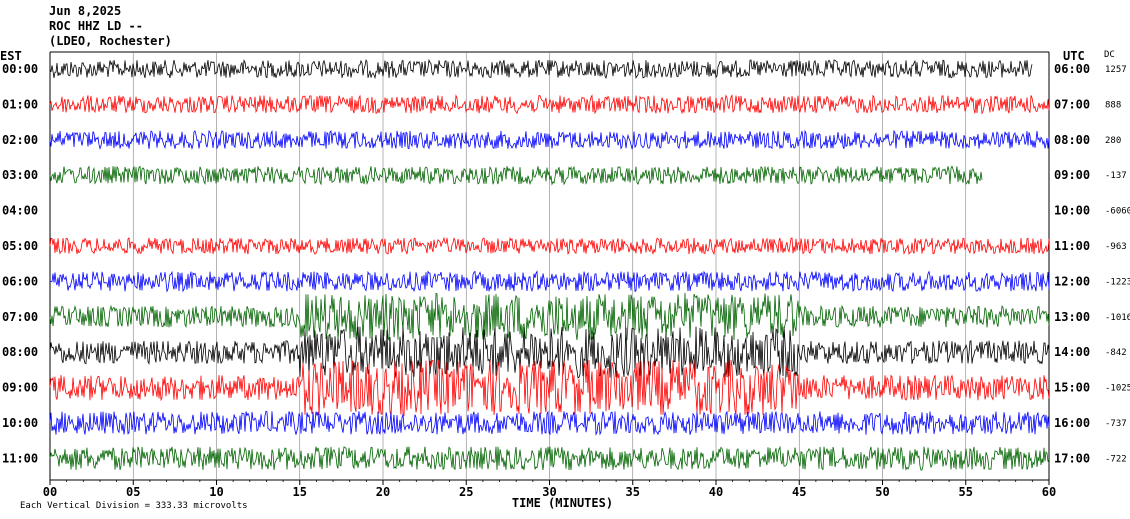 This screenshot has height=519, width=1130. Describe the element at coordinates (549, 388) in the screenshot. I see `trace-15:00` at that location.